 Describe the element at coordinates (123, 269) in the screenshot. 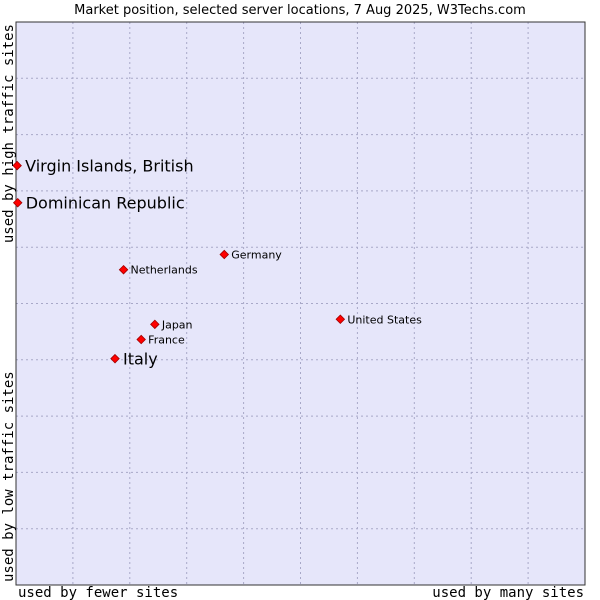

I see `marker-netherlands` at that location.